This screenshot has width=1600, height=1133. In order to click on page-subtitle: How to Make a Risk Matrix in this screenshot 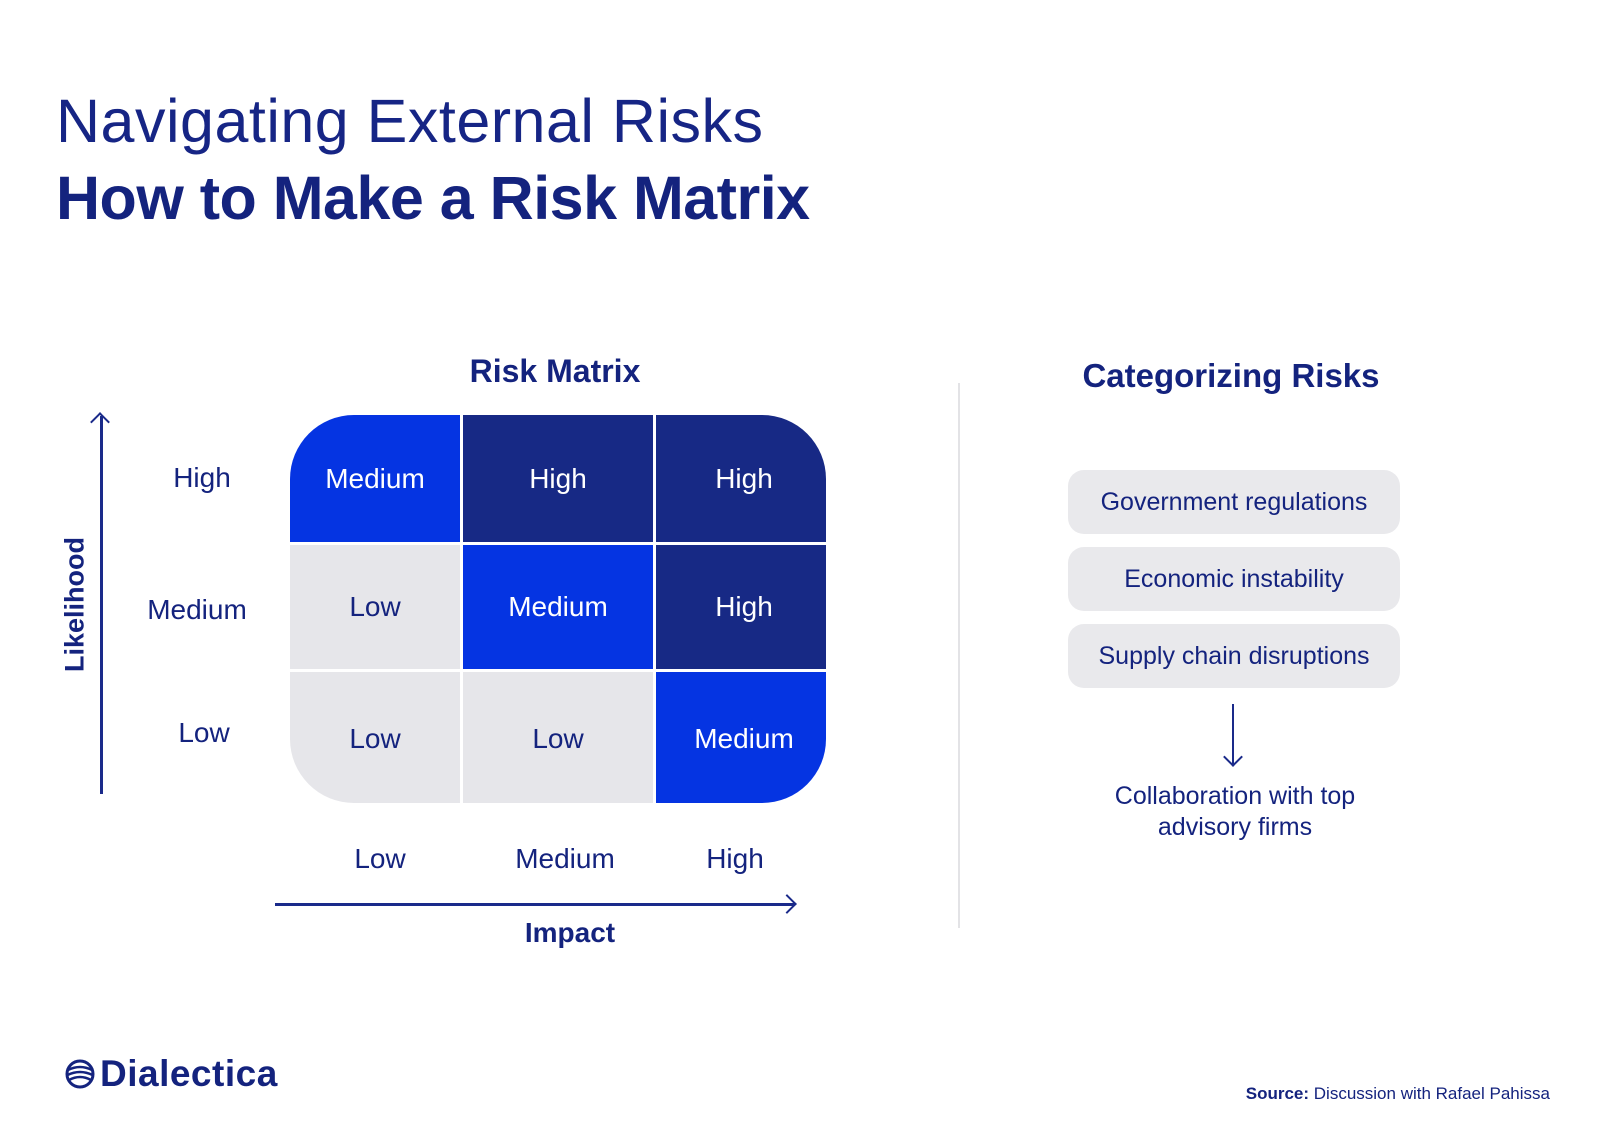, I will do `click(433, 198)`.